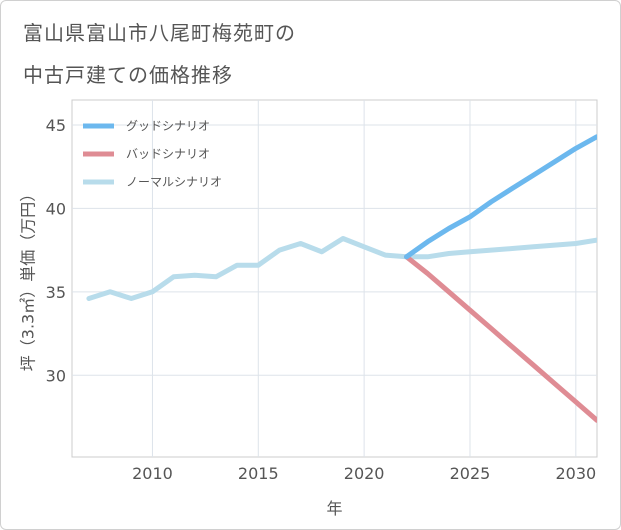  What do you see at coordinates (575, 473) in the screenshot?
I see `x-tick-label: 2030` at bounding box center [575, 473].